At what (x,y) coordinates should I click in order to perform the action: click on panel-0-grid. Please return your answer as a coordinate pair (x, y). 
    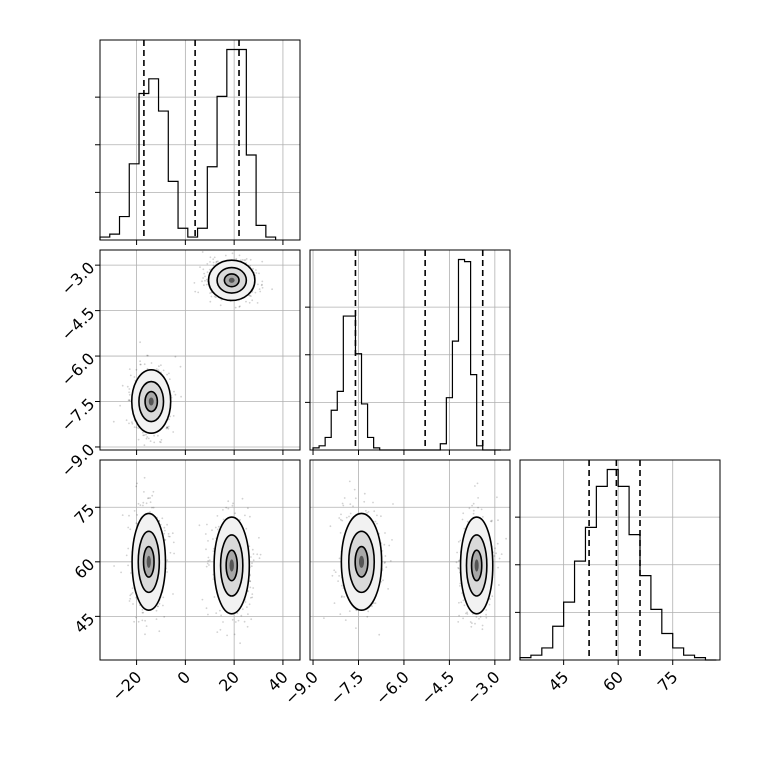
    Looking at the image, I should click on (200, 350).